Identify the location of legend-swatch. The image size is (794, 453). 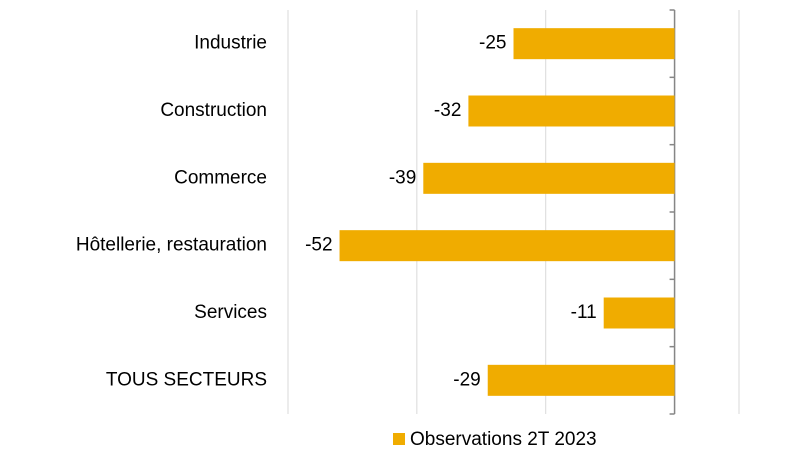
(399, 439).